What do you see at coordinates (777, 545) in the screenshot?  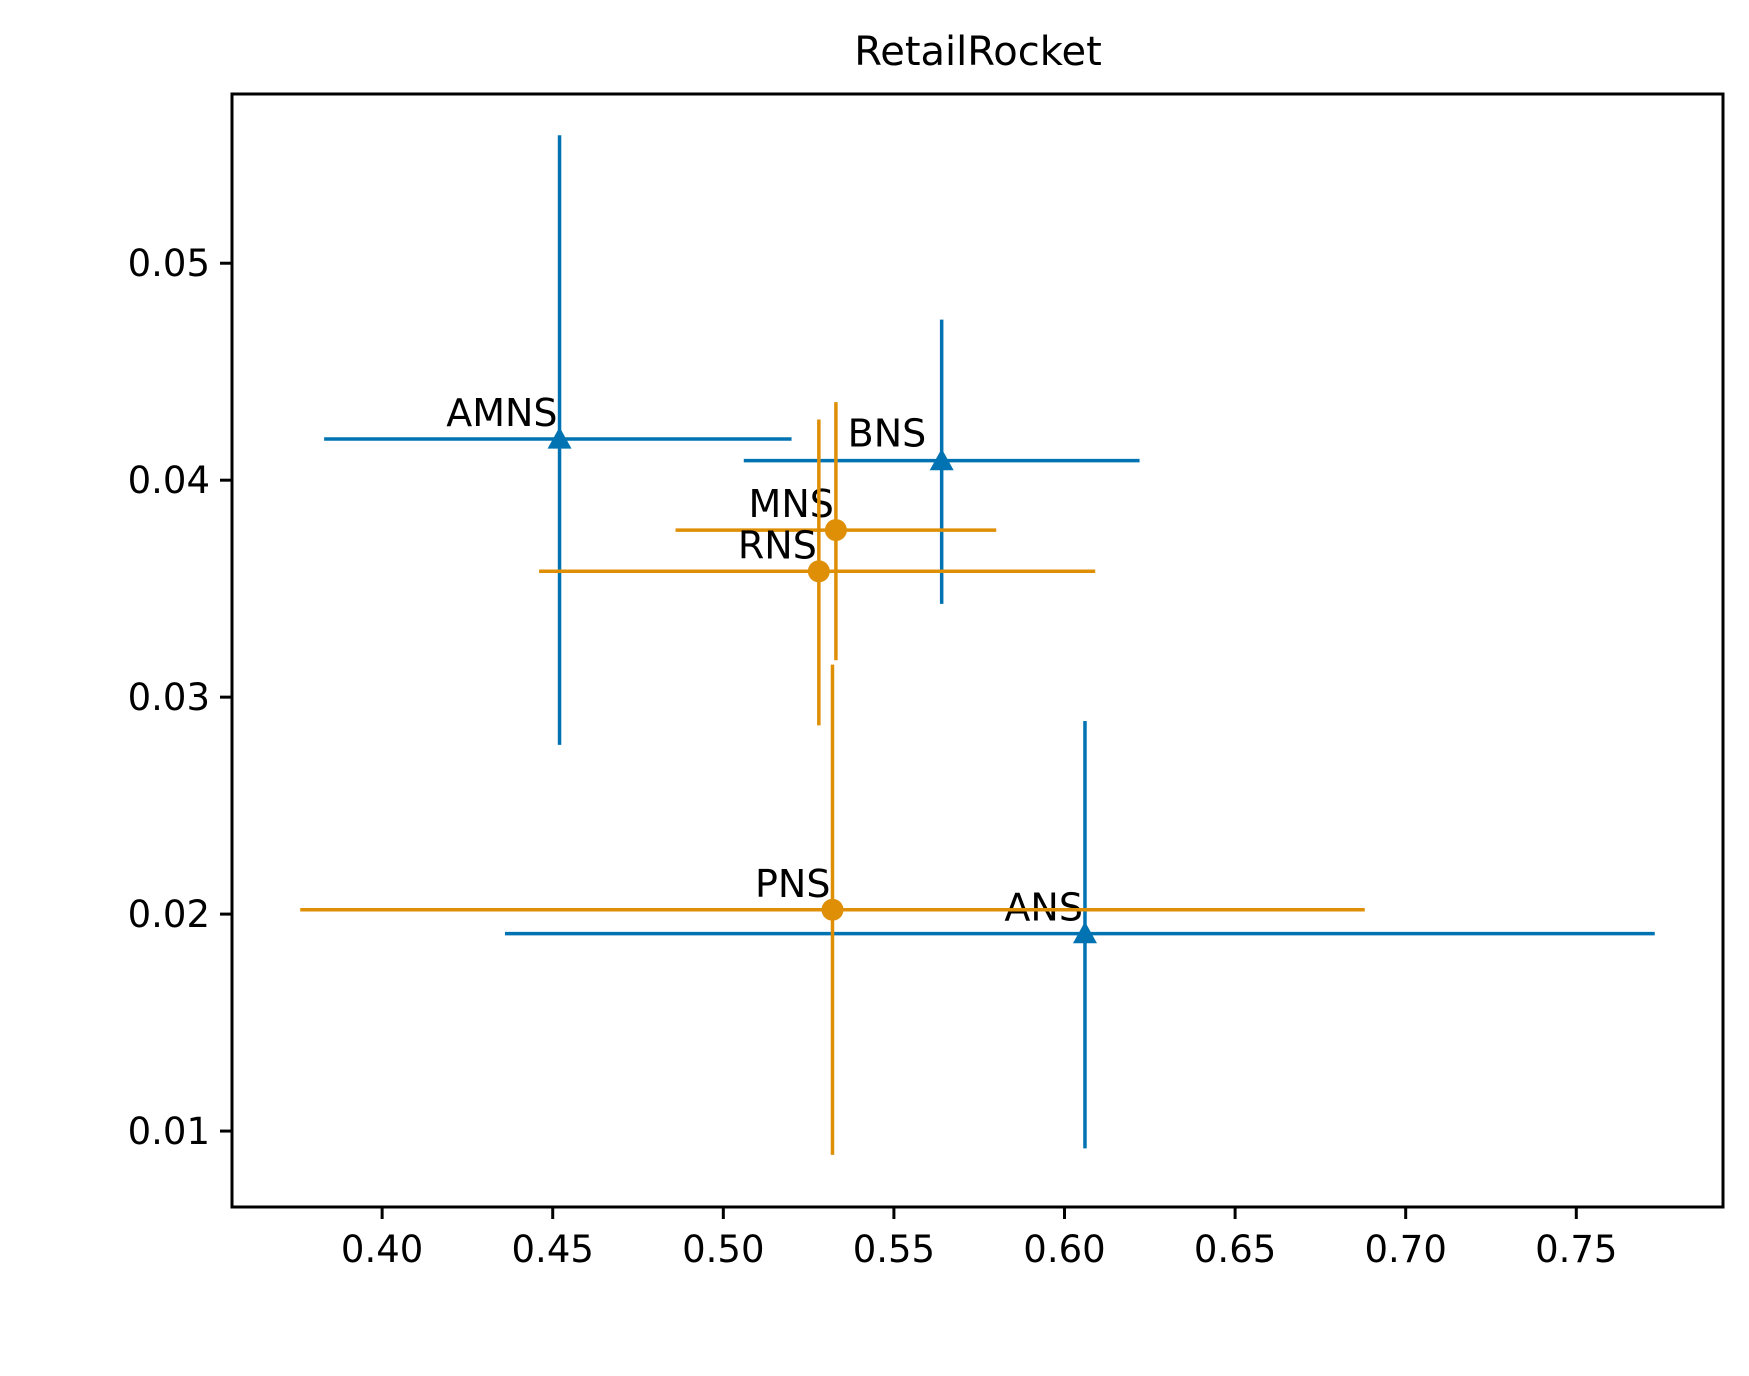 I see `point-label: RNS` at bounding box center [777, 545].